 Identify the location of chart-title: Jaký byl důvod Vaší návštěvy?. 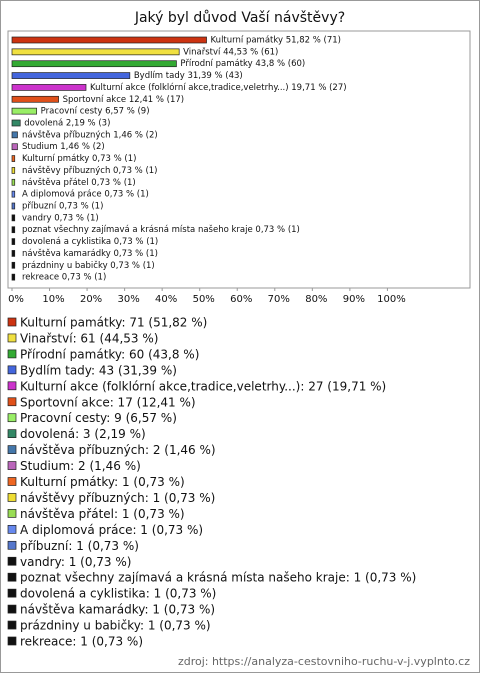
(239, 18).